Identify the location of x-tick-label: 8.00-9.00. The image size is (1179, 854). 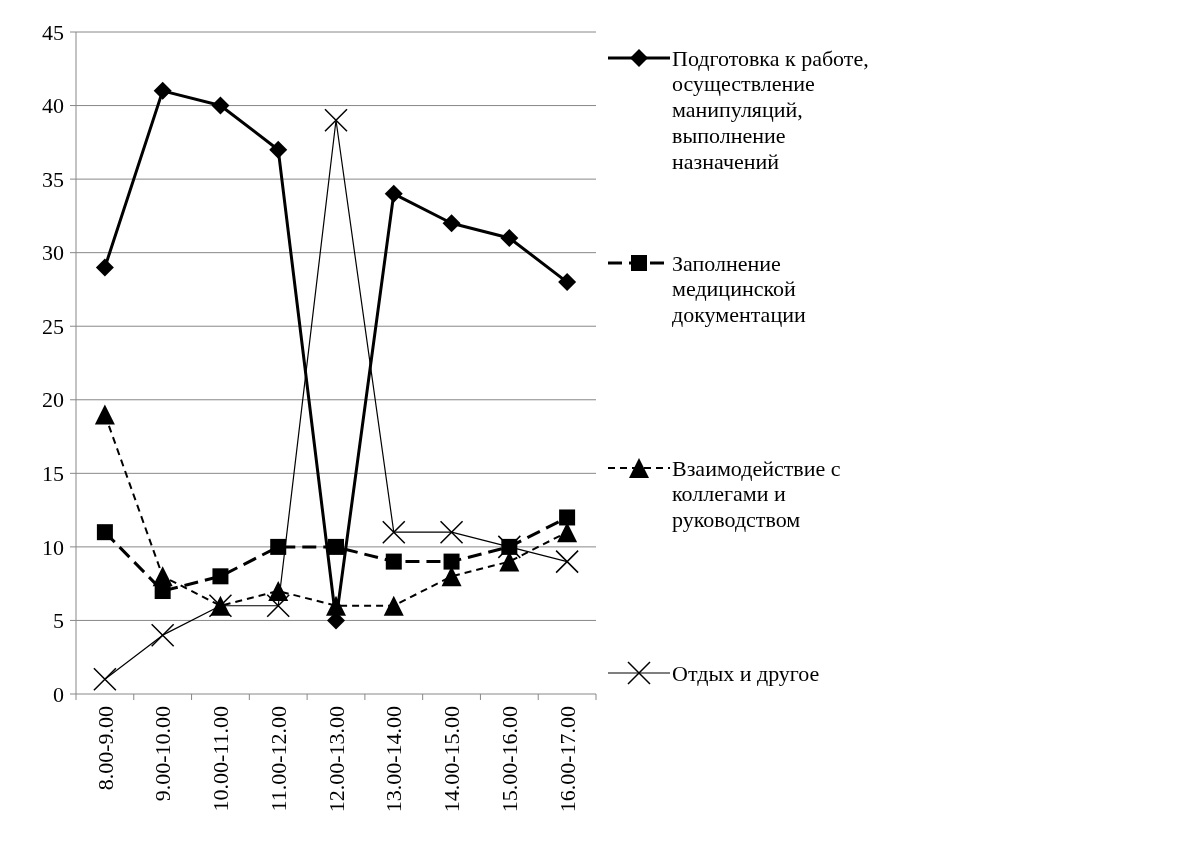
(105, 748).